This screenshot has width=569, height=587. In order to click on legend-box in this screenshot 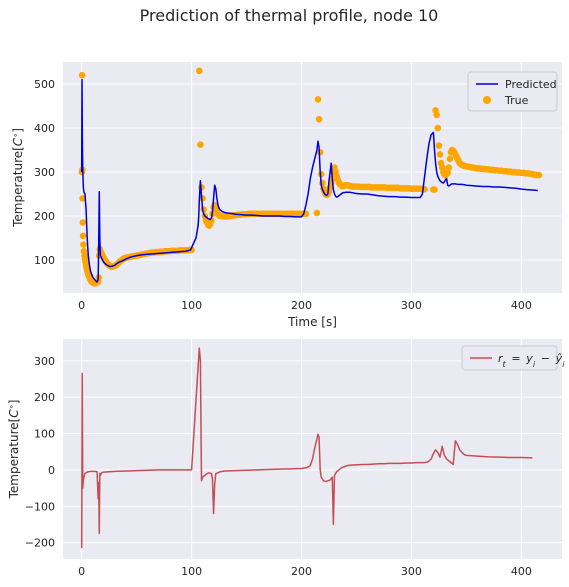, I will do `click(509, 358)`.